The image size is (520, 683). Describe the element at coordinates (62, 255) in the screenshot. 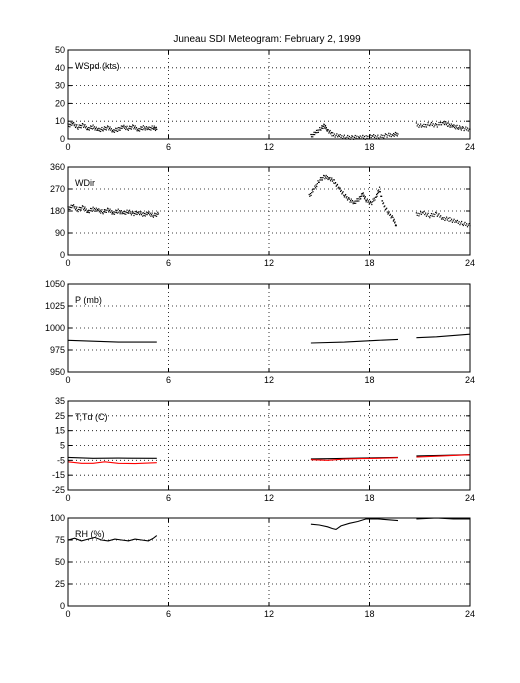

I see `y-tick-label: 0` at that location.